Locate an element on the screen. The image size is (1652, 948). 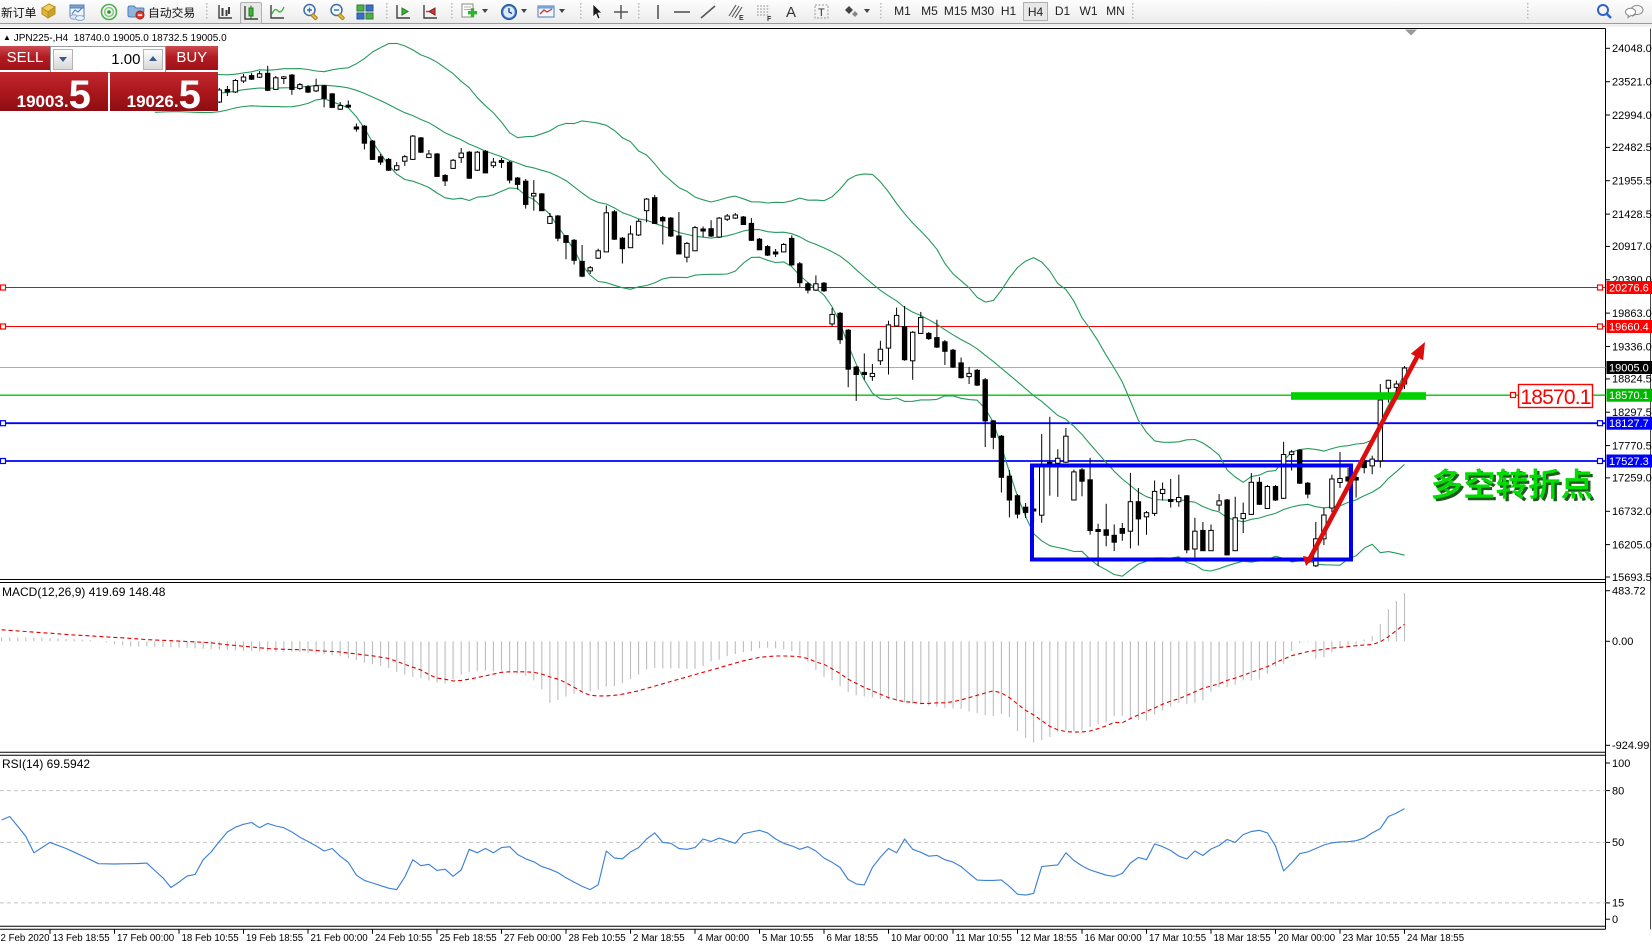
svg-text: 25 Feb 18:55 is located at coordinates (468, 938).